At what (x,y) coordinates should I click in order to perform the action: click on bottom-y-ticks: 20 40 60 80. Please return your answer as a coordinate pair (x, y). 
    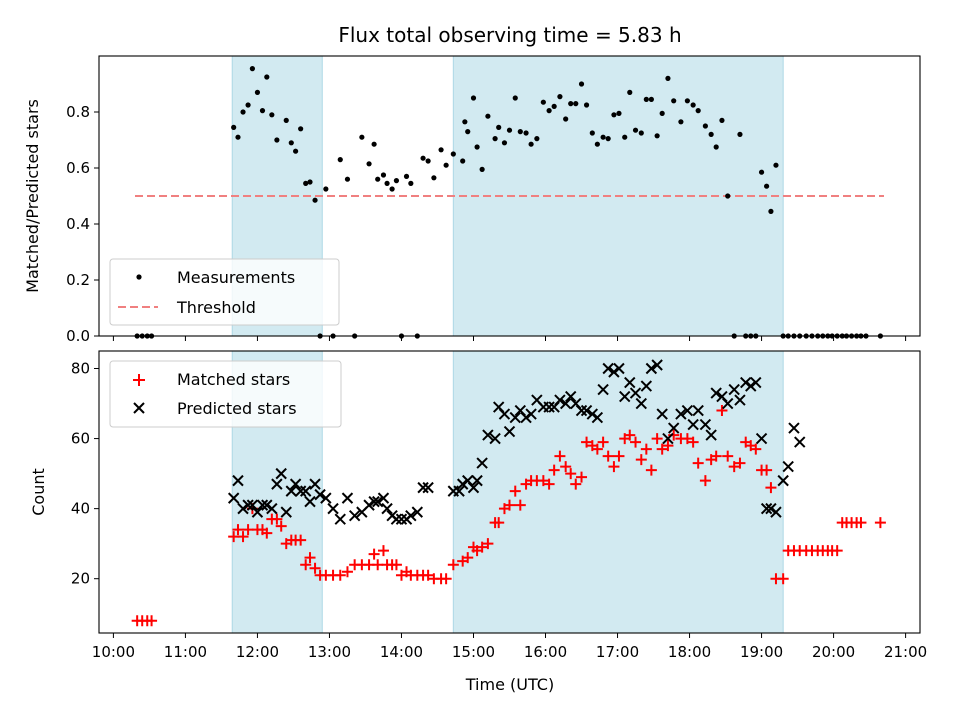
    Looking at the image, I should click on (85, 474).